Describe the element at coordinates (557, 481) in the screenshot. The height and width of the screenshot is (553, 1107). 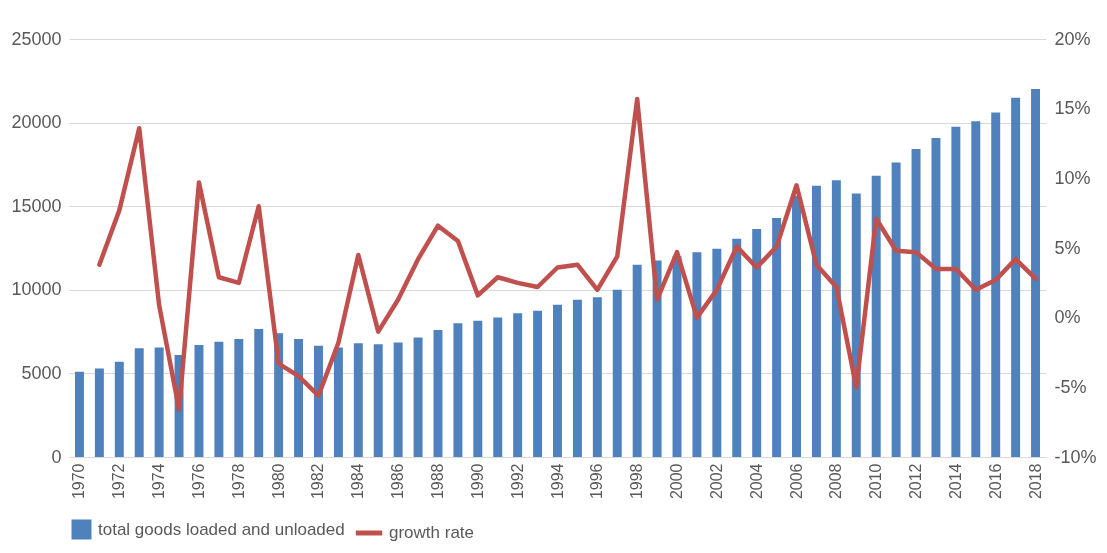
I see `x-tick-label: 1994` at that location.